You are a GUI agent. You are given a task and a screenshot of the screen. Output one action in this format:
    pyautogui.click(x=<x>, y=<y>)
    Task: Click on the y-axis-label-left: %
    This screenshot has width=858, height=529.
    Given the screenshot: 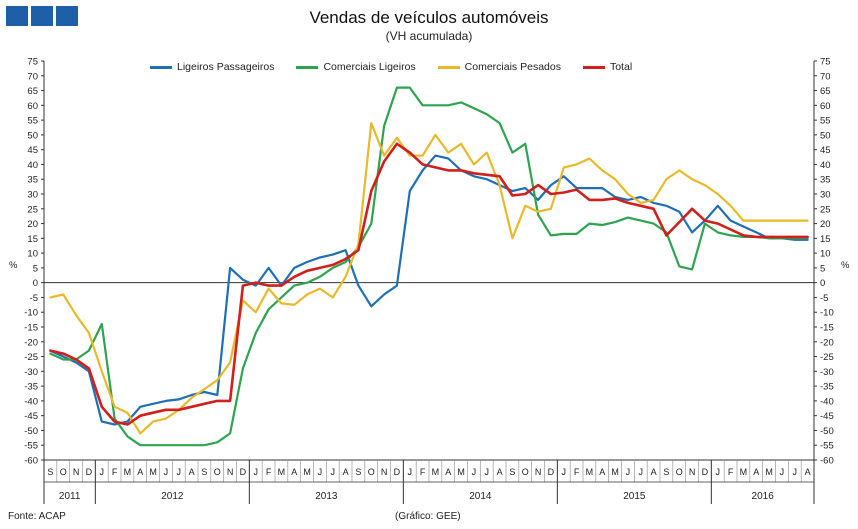 What is the action you would take?
    pyautogui.click(x=13, y=265)
    